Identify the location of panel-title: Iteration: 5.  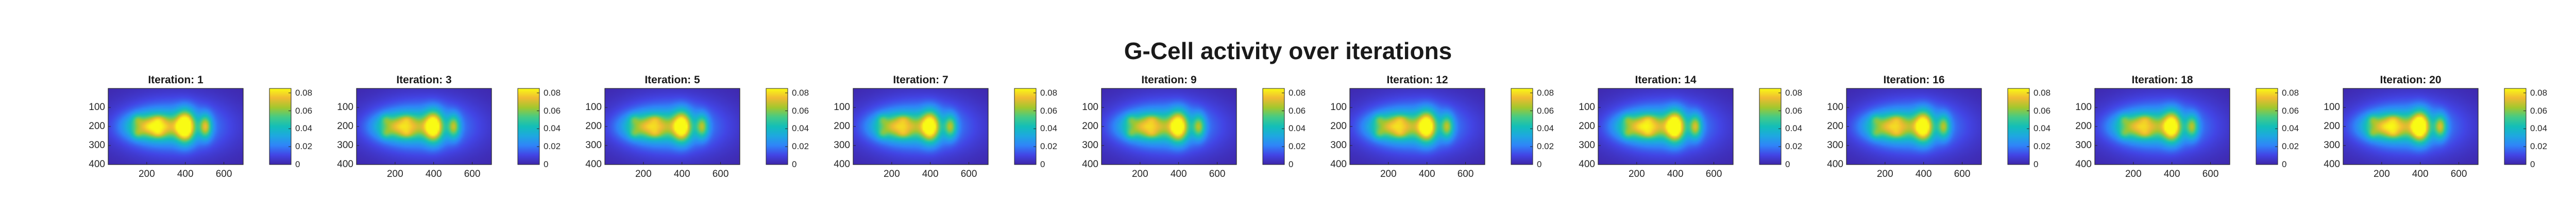
(672, 80).